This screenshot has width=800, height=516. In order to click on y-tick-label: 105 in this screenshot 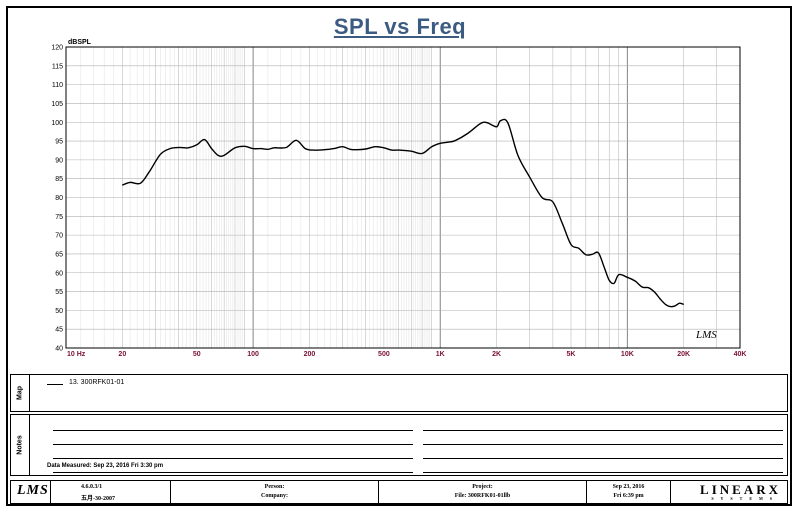, I will do `click(57, 104)`.